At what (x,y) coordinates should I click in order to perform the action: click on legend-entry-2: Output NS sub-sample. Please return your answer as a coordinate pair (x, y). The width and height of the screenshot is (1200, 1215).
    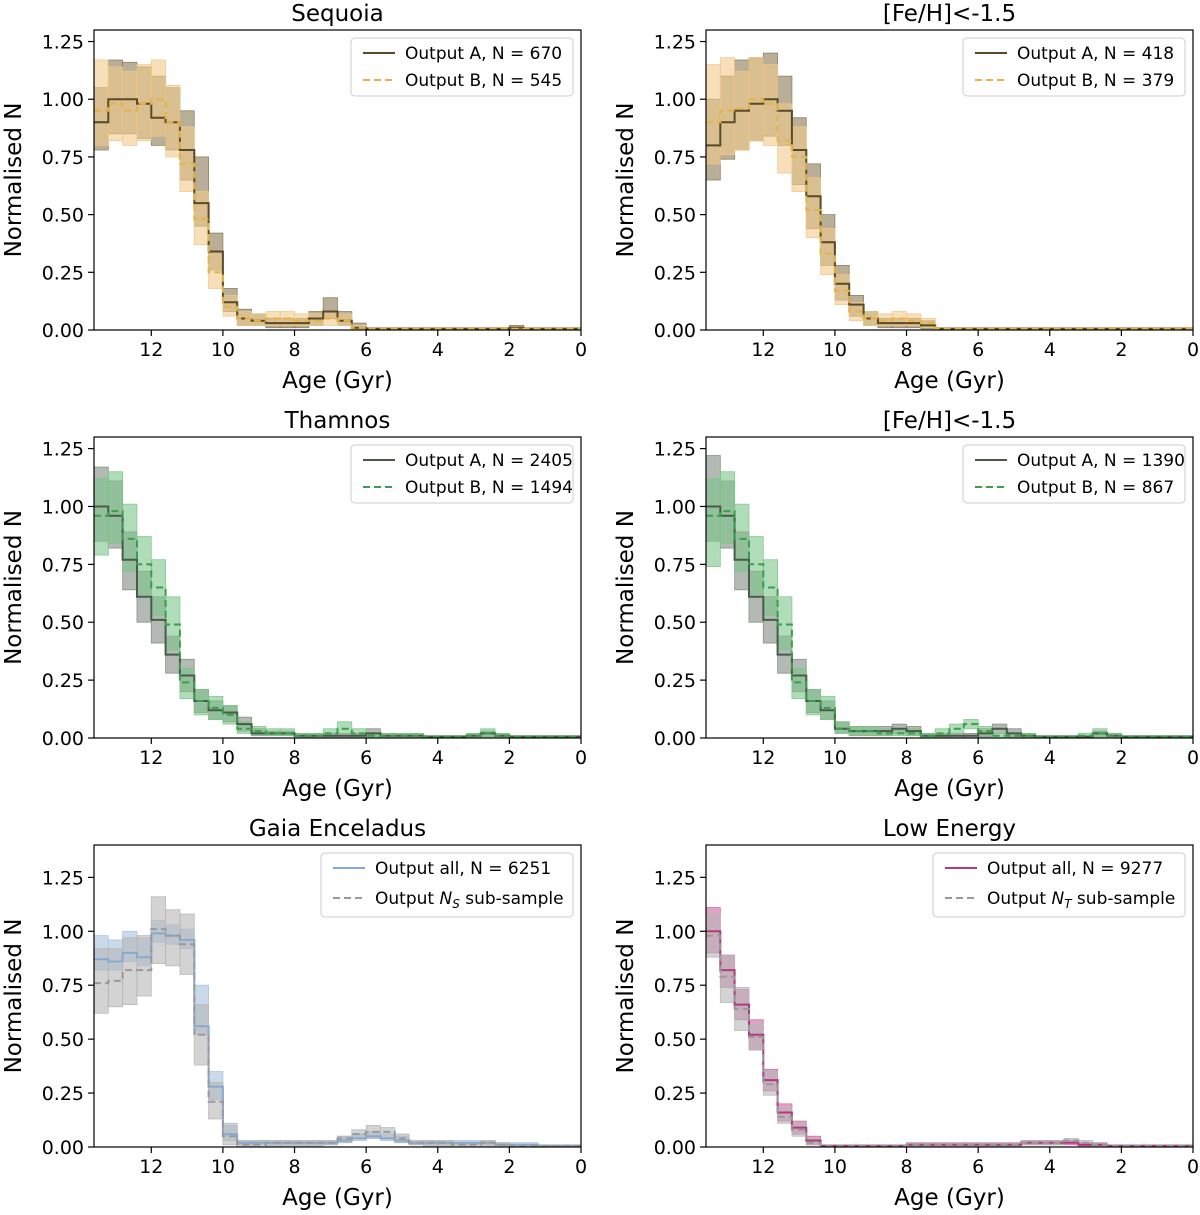
    Looking at the image, I should click on (469, 900).